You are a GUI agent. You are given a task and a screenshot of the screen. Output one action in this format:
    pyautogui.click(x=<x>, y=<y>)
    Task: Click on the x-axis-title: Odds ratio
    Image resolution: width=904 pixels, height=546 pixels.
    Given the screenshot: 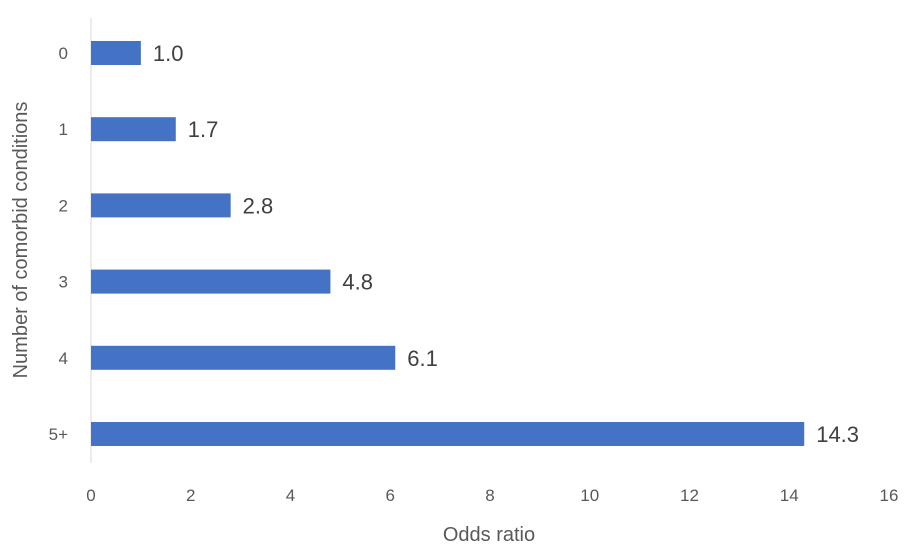 What is the action you would take?
    pyautogui.click(x=489, y=535)
    